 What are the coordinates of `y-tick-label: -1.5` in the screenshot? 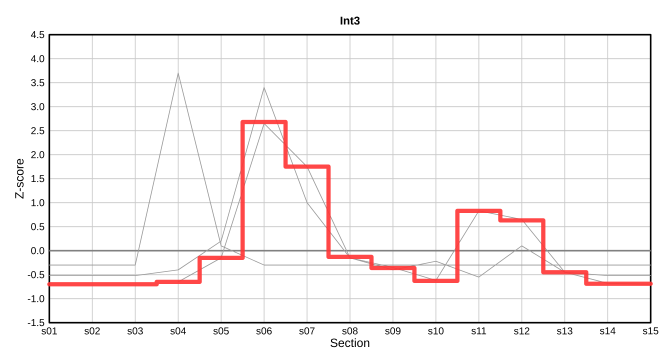 It's located at (36, 322).